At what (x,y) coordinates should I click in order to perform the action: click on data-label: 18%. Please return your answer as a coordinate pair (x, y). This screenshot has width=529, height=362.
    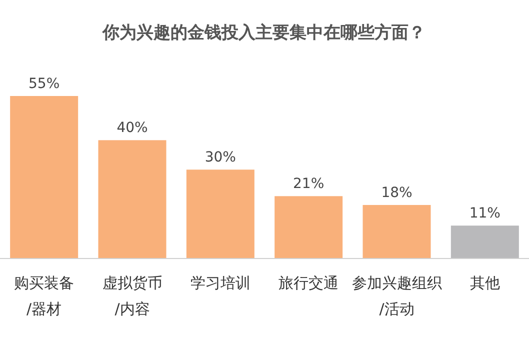
    Looking at the image, I should click on (396, 192).